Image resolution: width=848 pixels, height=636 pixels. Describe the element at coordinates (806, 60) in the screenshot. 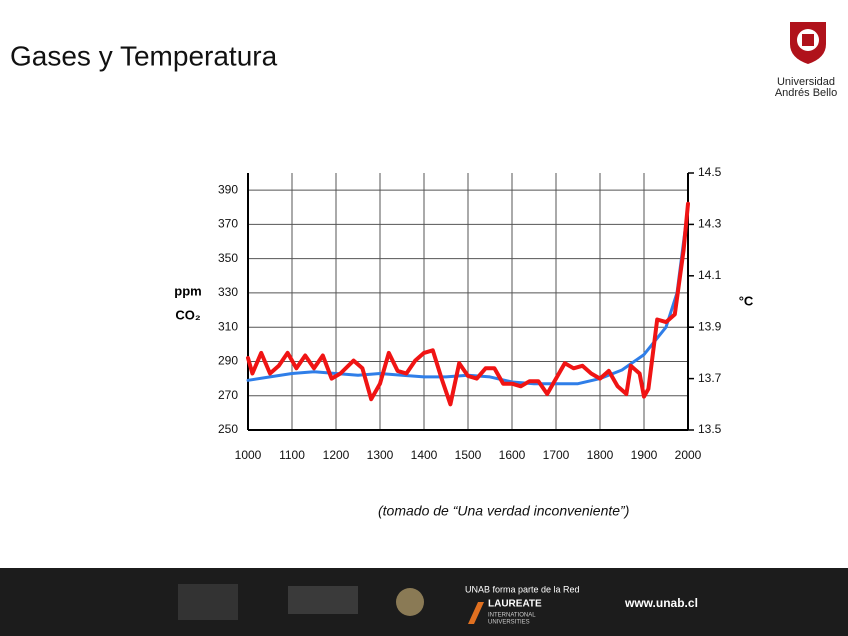

I see `logo: Universidad Andrés Bello` at that location.